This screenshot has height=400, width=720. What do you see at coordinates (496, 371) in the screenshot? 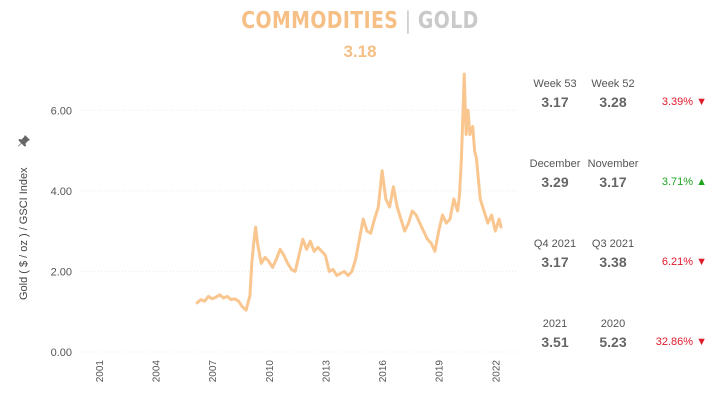
I see `x-tick-label: 2022` at bounding box center [496, 371].